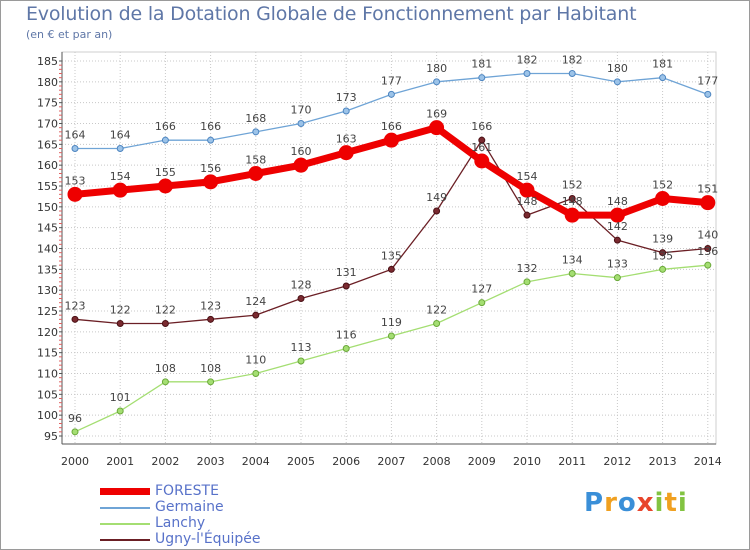 This screenshot has width=750, height=550. Describe the element at coordinates (301, 110) in the screenshot. I see `data-label: 170` at that location.